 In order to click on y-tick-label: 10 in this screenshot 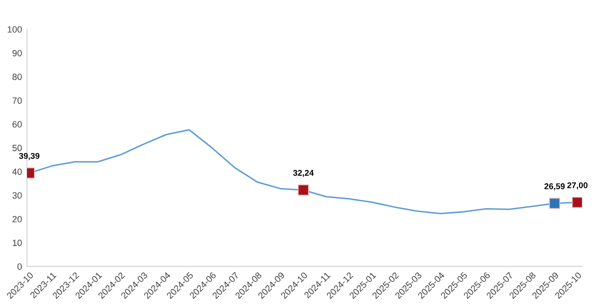, I will do `click(17, 243)`.